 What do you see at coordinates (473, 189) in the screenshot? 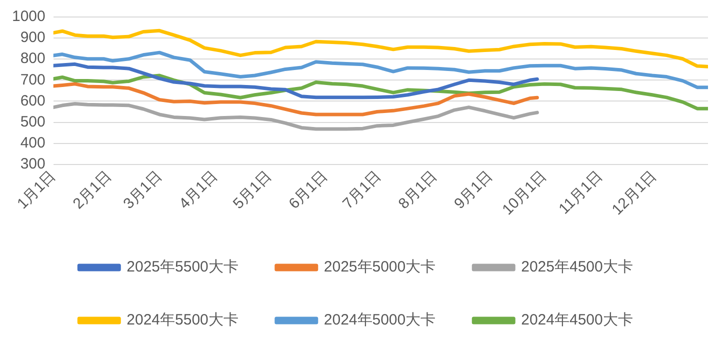
I see `x-tick-label: 9月1日` at bounding box center [473, 189].